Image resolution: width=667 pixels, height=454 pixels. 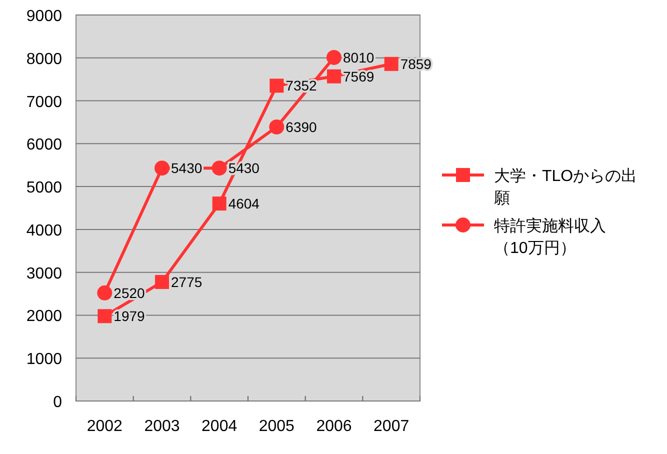 What do you see at coordinates (44, 145) in the screenshot?
I see `y-tick-label: 6000` at bounding box center [44, 145].